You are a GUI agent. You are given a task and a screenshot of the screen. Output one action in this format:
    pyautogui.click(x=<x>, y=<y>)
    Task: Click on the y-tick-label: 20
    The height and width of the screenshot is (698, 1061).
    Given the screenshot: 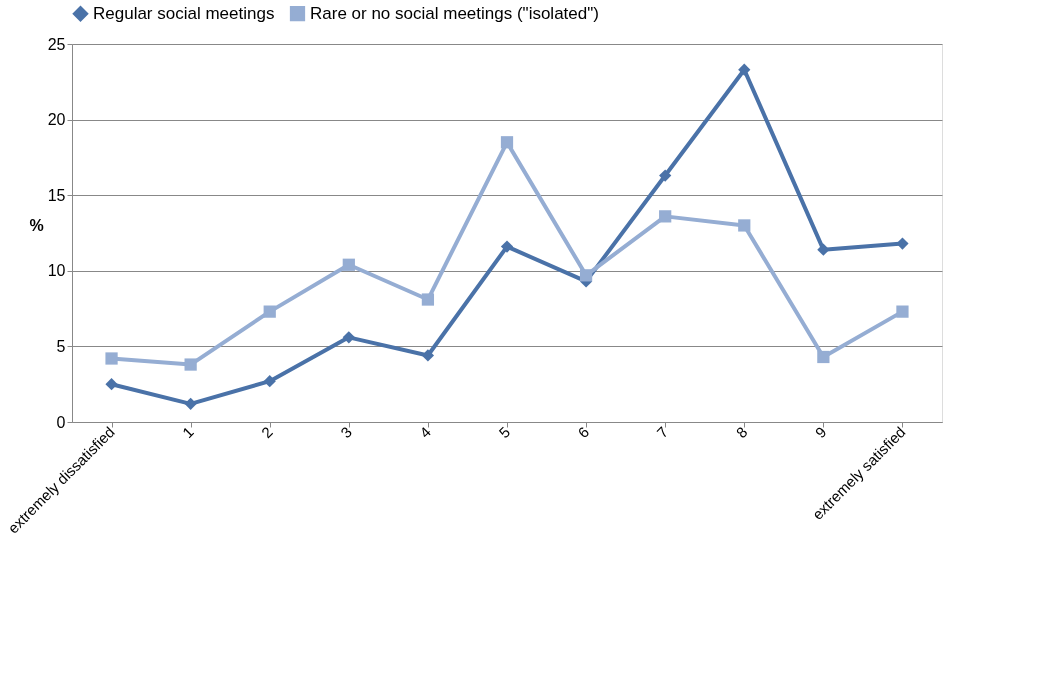 What is the action you would take?
    pyautogui.click(x=56, y=120)
    